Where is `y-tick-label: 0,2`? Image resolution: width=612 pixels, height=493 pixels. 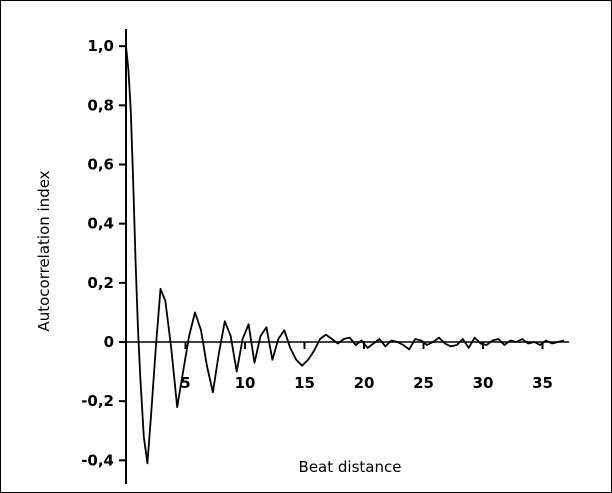 y-tick-label: 0,2 is located at coordinates (100, 283).